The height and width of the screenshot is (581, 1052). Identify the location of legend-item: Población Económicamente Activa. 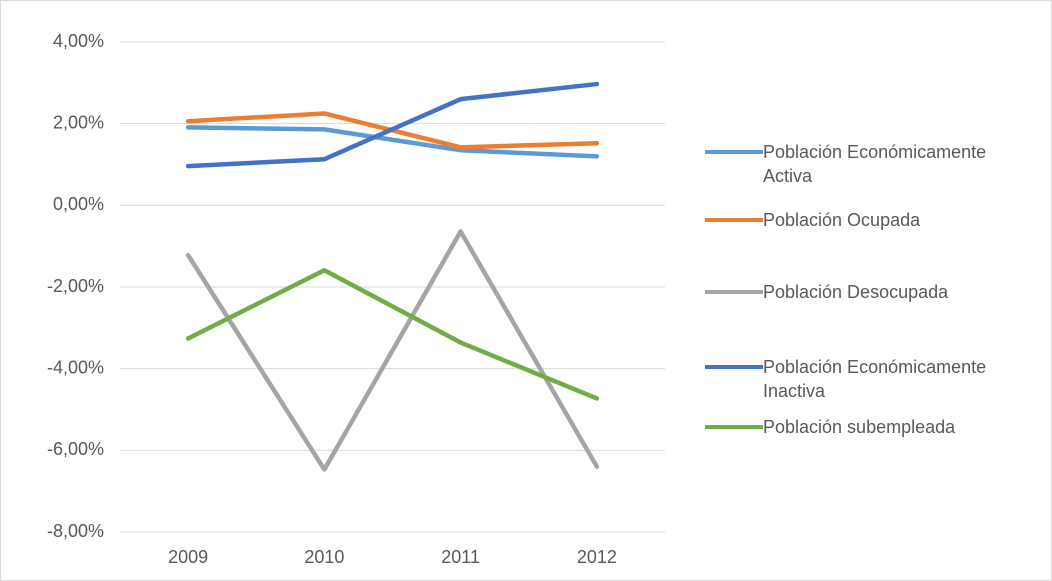
(869, 164).